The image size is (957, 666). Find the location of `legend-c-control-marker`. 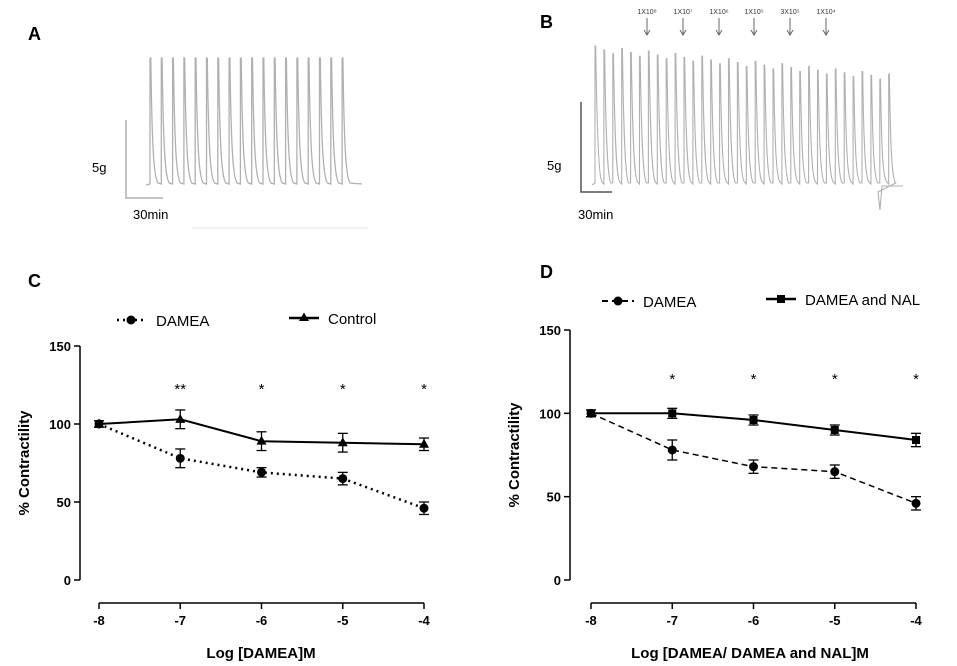

legend-c-control-marker is located at coordinates (304, 316).